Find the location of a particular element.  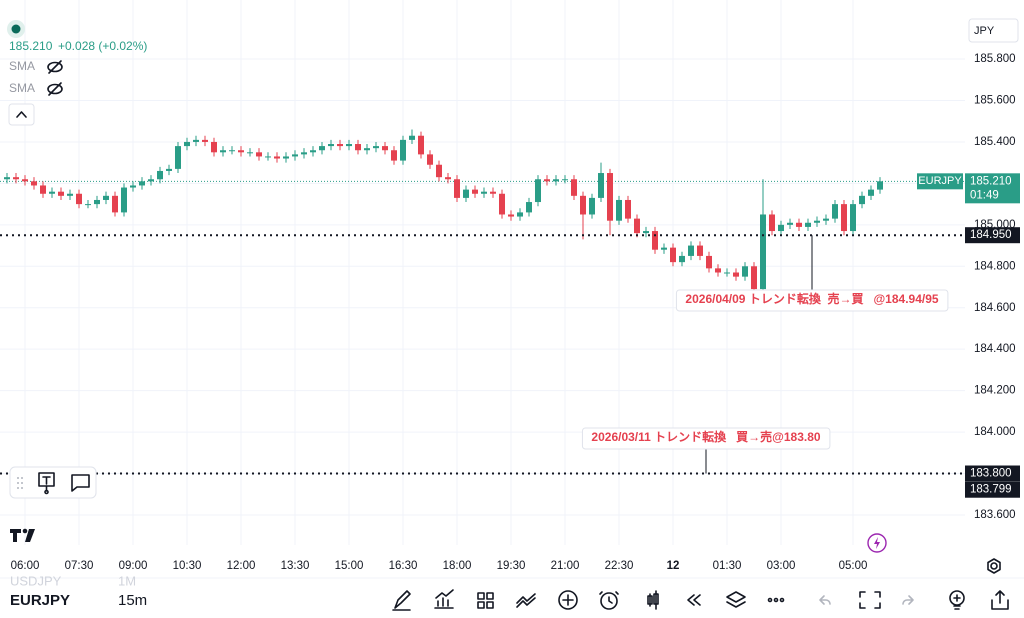

chart-type-tool is located at coordinates (653, 600).